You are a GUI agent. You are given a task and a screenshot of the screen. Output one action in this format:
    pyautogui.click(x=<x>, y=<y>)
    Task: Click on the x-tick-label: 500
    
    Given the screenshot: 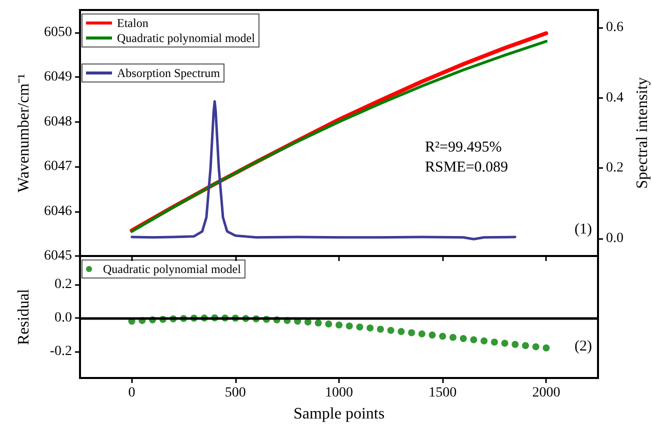 What is the action you would take?
    pyautogui.click(x=235, y=393)
    